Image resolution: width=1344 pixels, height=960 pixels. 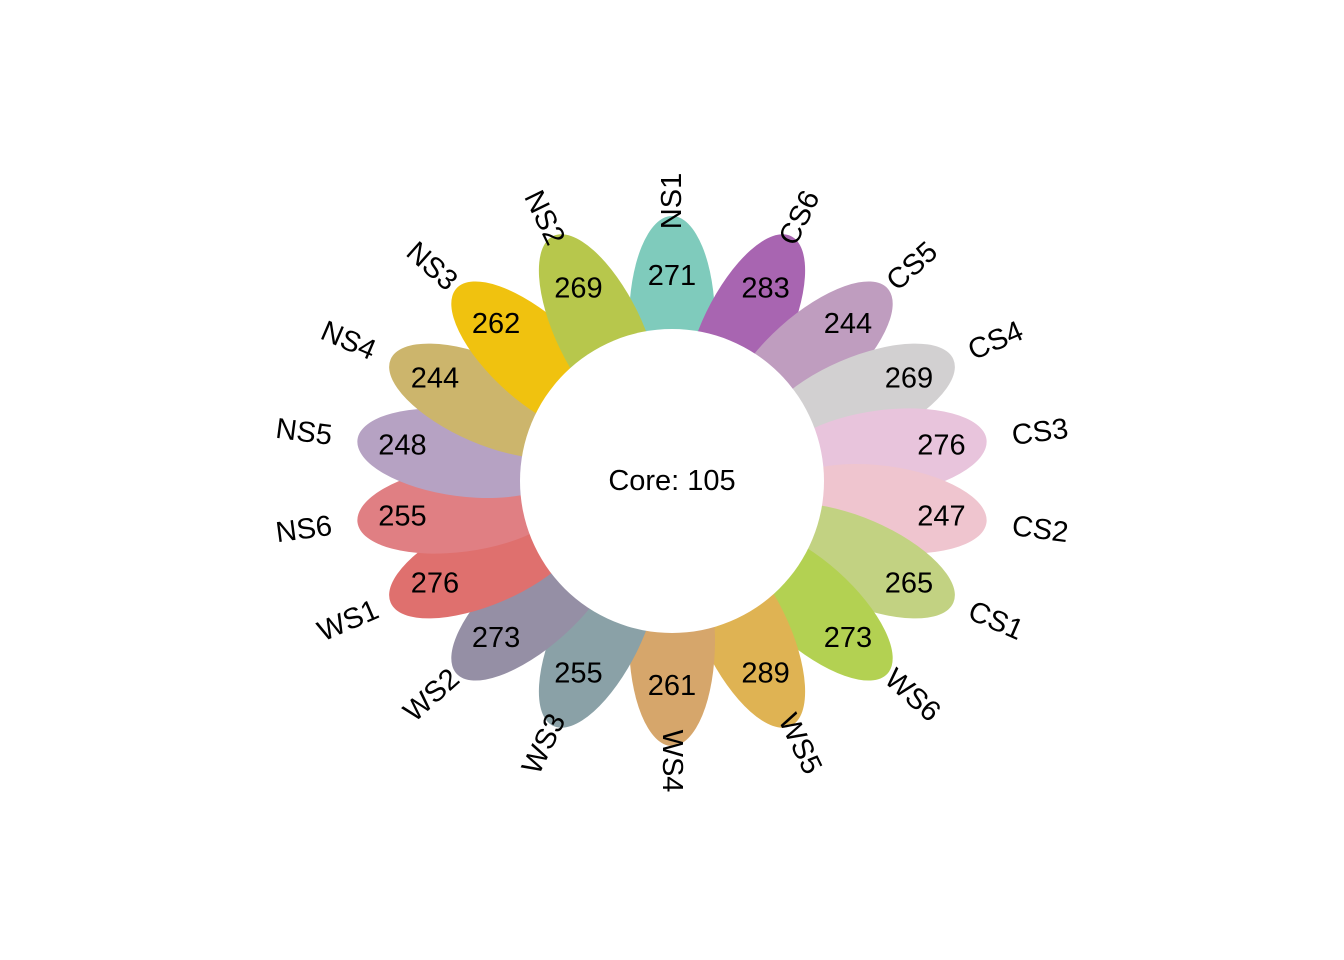 What do you see at coordinates (765, 674) in the screenshot?
I see `petal-value-ws5: 289` at bounding box center [765, 674].